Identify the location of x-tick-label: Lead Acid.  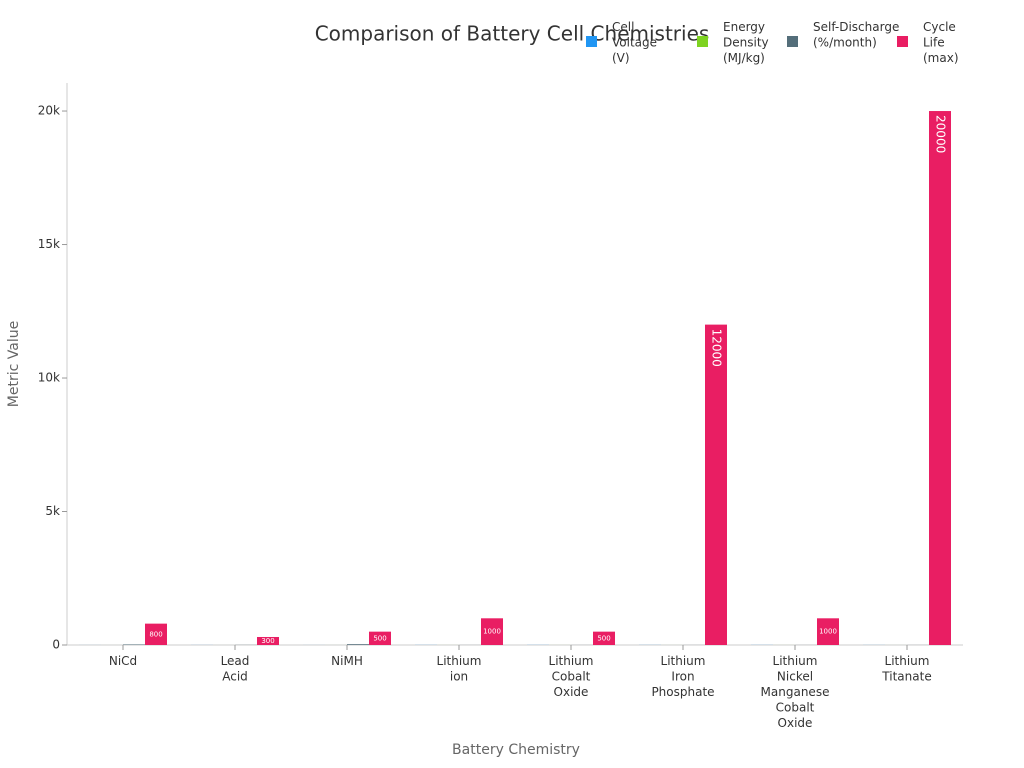
(235, 669).